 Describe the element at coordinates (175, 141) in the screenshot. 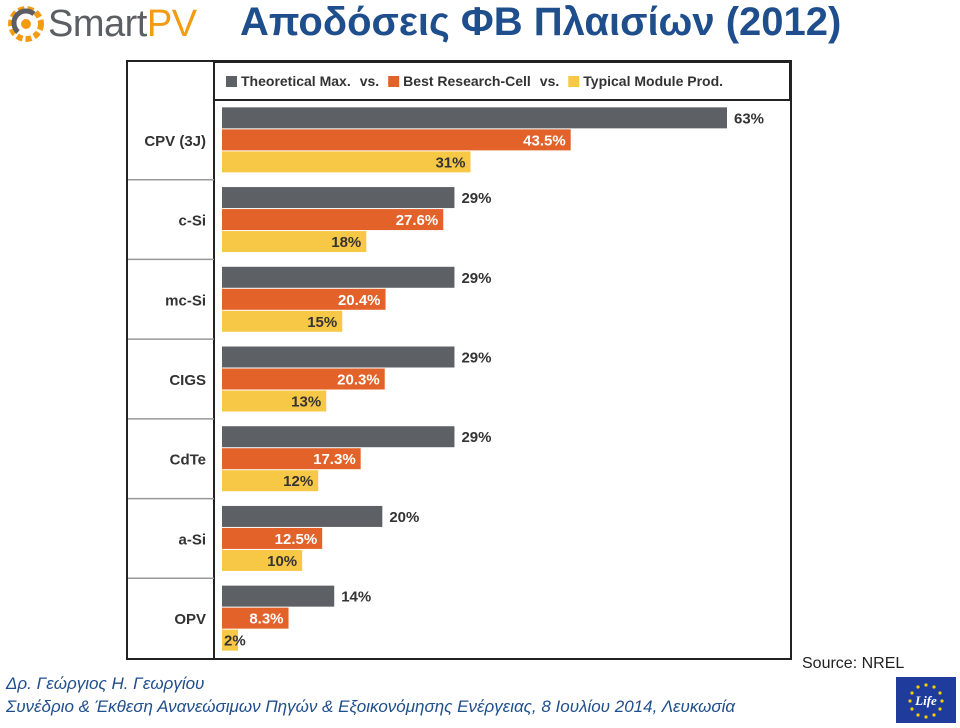

I see `category-label: CPV (3J)` at that location.